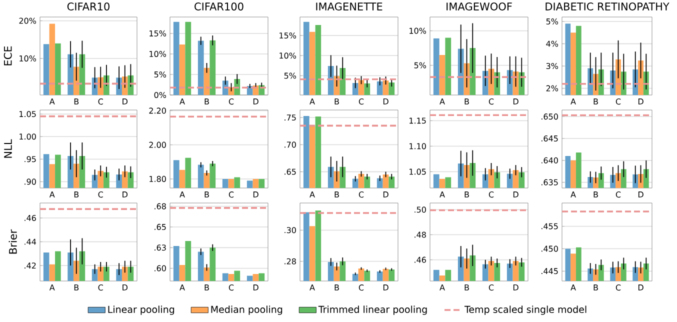 This screenshot has height=322, width=677. I want to click on y-tick-label: .635, so click(550, 182).